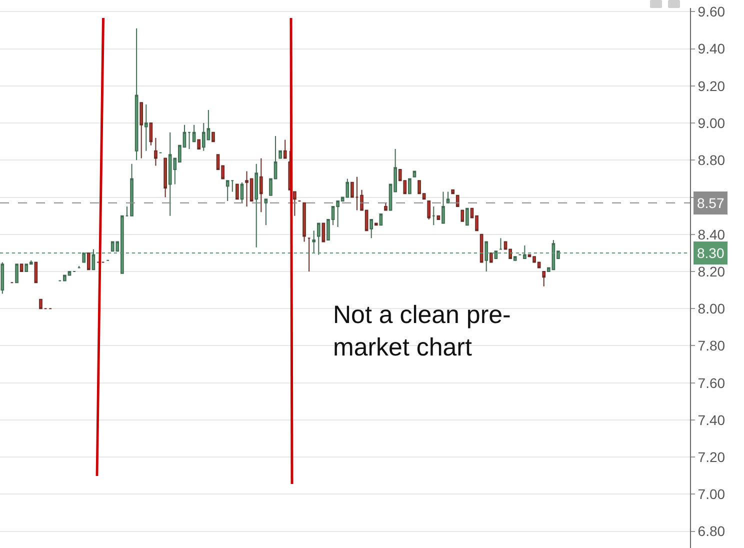 The height and width of the screenshot is (548, 744). Describe the element at coordinates (712, 12) in the screenshot. I see `y-tick-label: 9.60` at that location.